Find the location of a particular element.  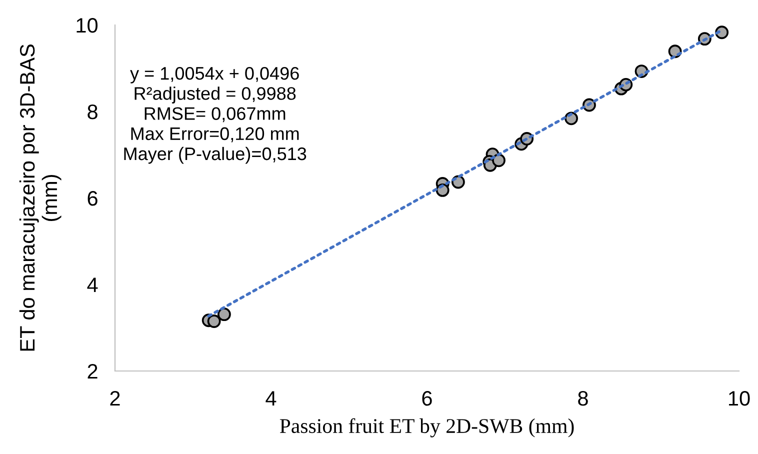

y-tick-label: 8 is located at coordinates (93, 112).